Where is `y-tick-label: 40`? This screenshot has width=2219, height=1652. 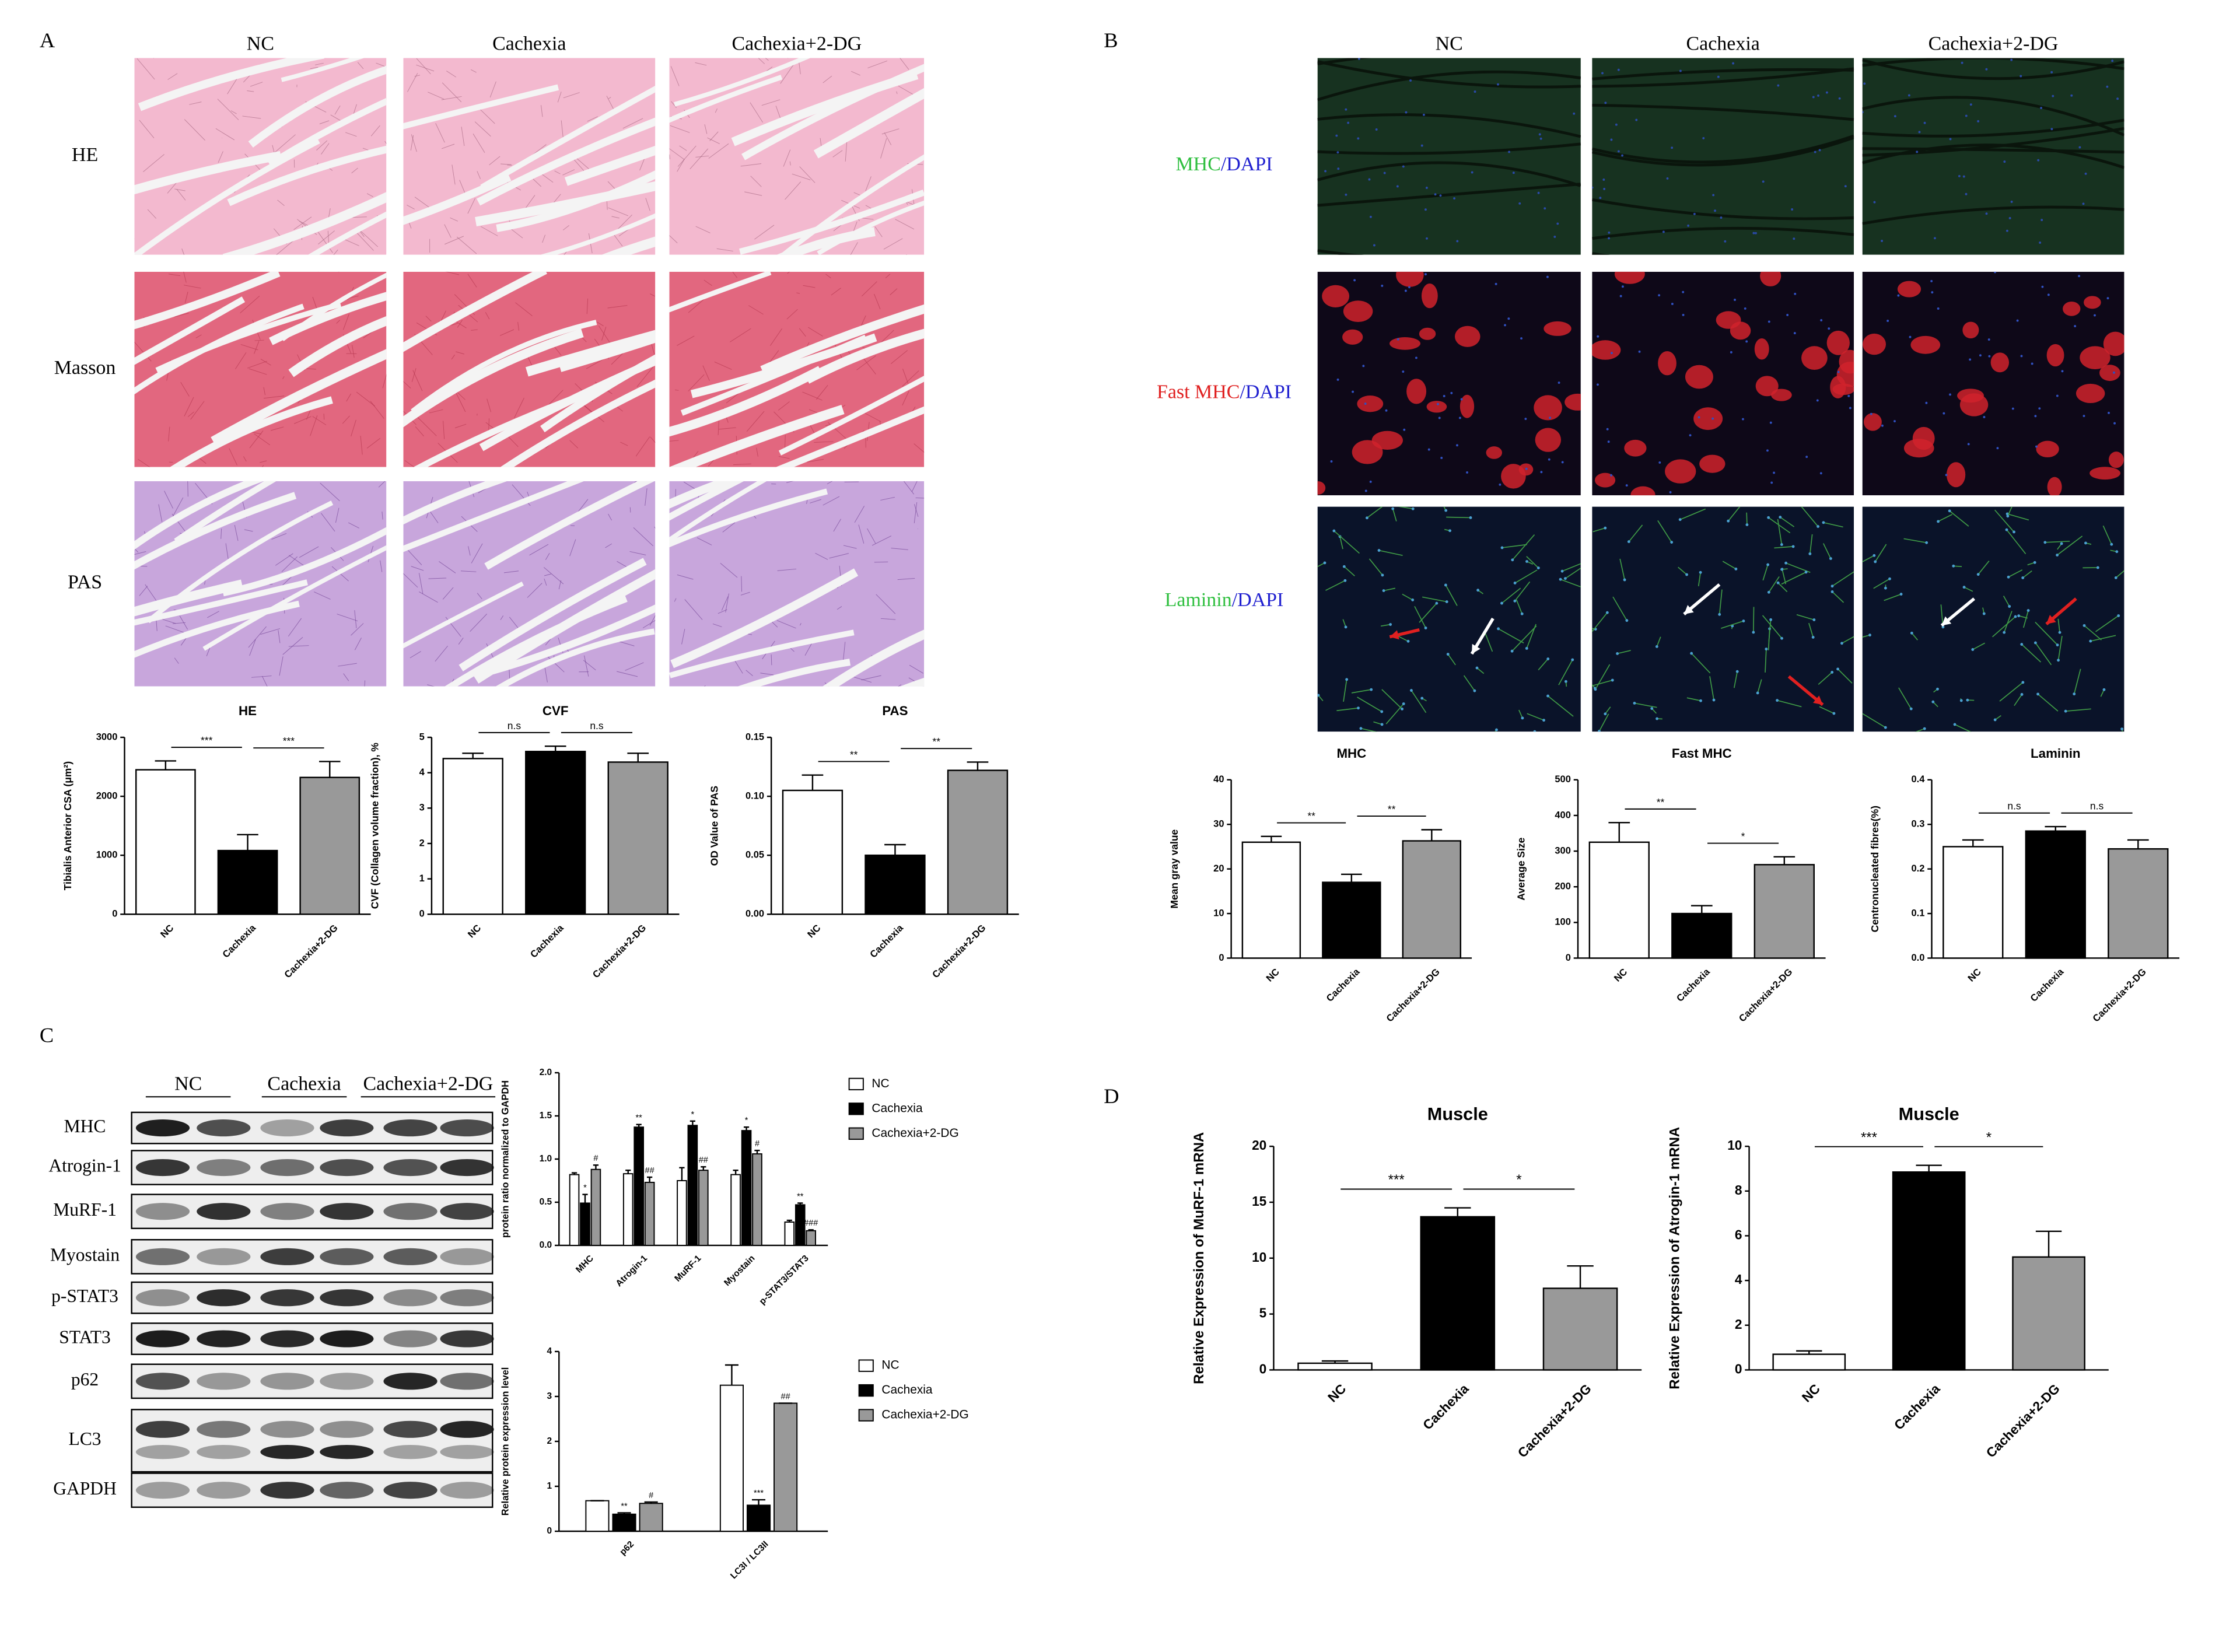
y-tick-label: 40 is located at coordinates (1218, 779).